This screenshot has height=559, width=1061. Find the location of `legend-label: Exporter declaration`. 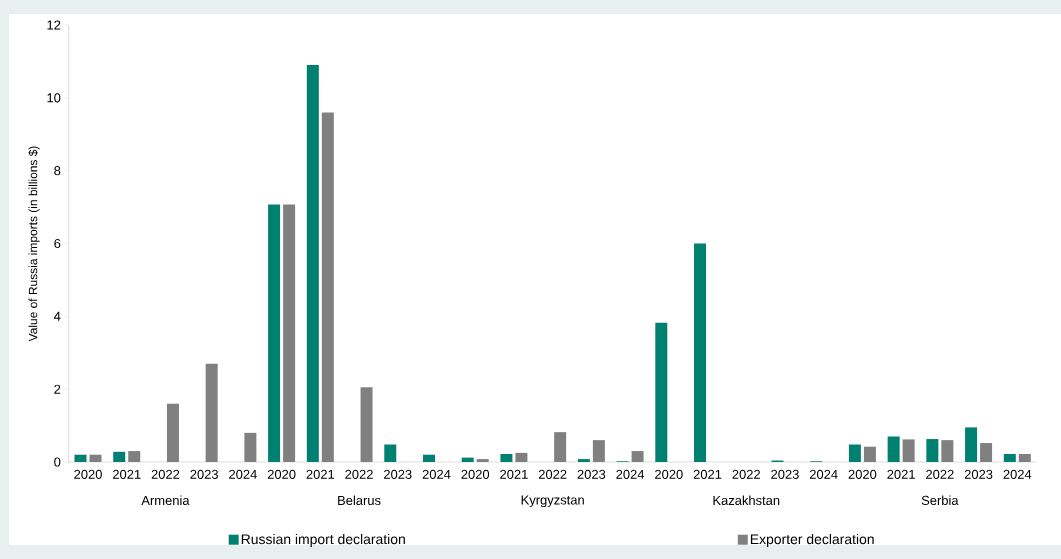

legend-label: Exporter declaration is located at coordinates (812, 540).